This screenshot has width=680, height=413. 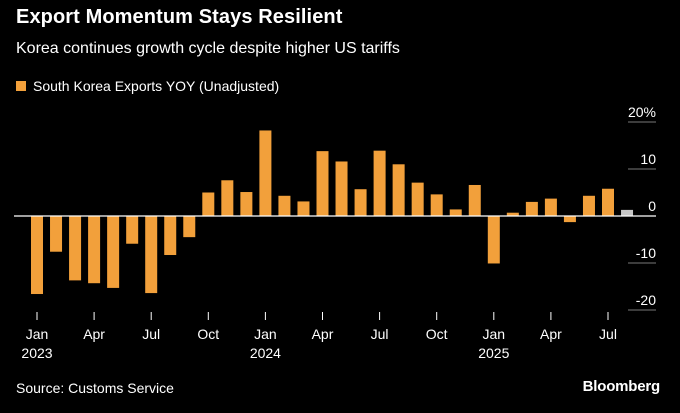 I want to click on y-tick-label: 0, so click(x=652, y=206).